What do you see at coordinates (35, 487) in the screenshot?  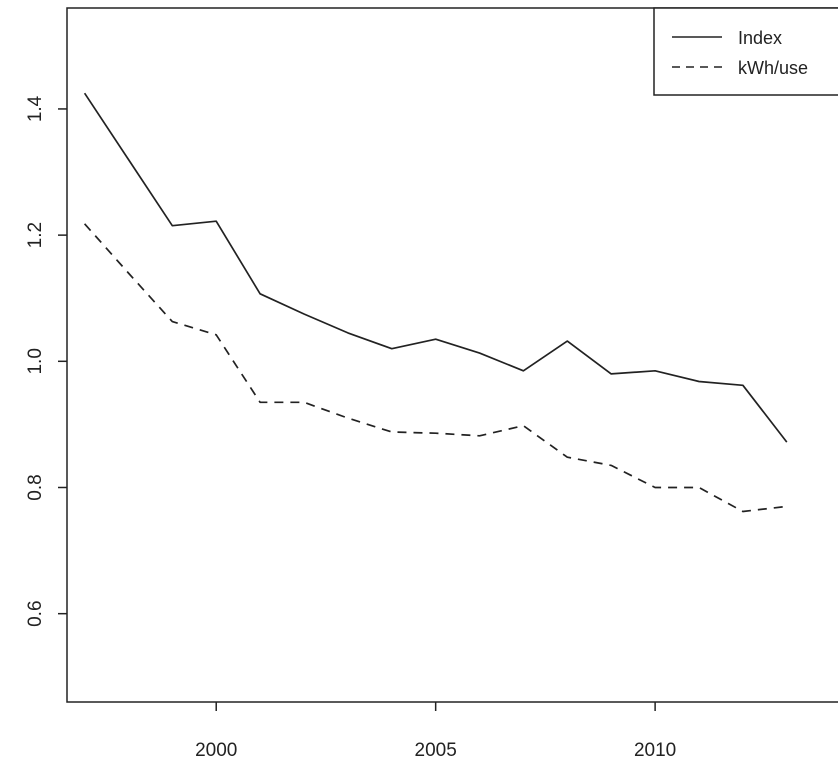 I see `y-tick-label: 0.8` at bounding box center [35, 487].